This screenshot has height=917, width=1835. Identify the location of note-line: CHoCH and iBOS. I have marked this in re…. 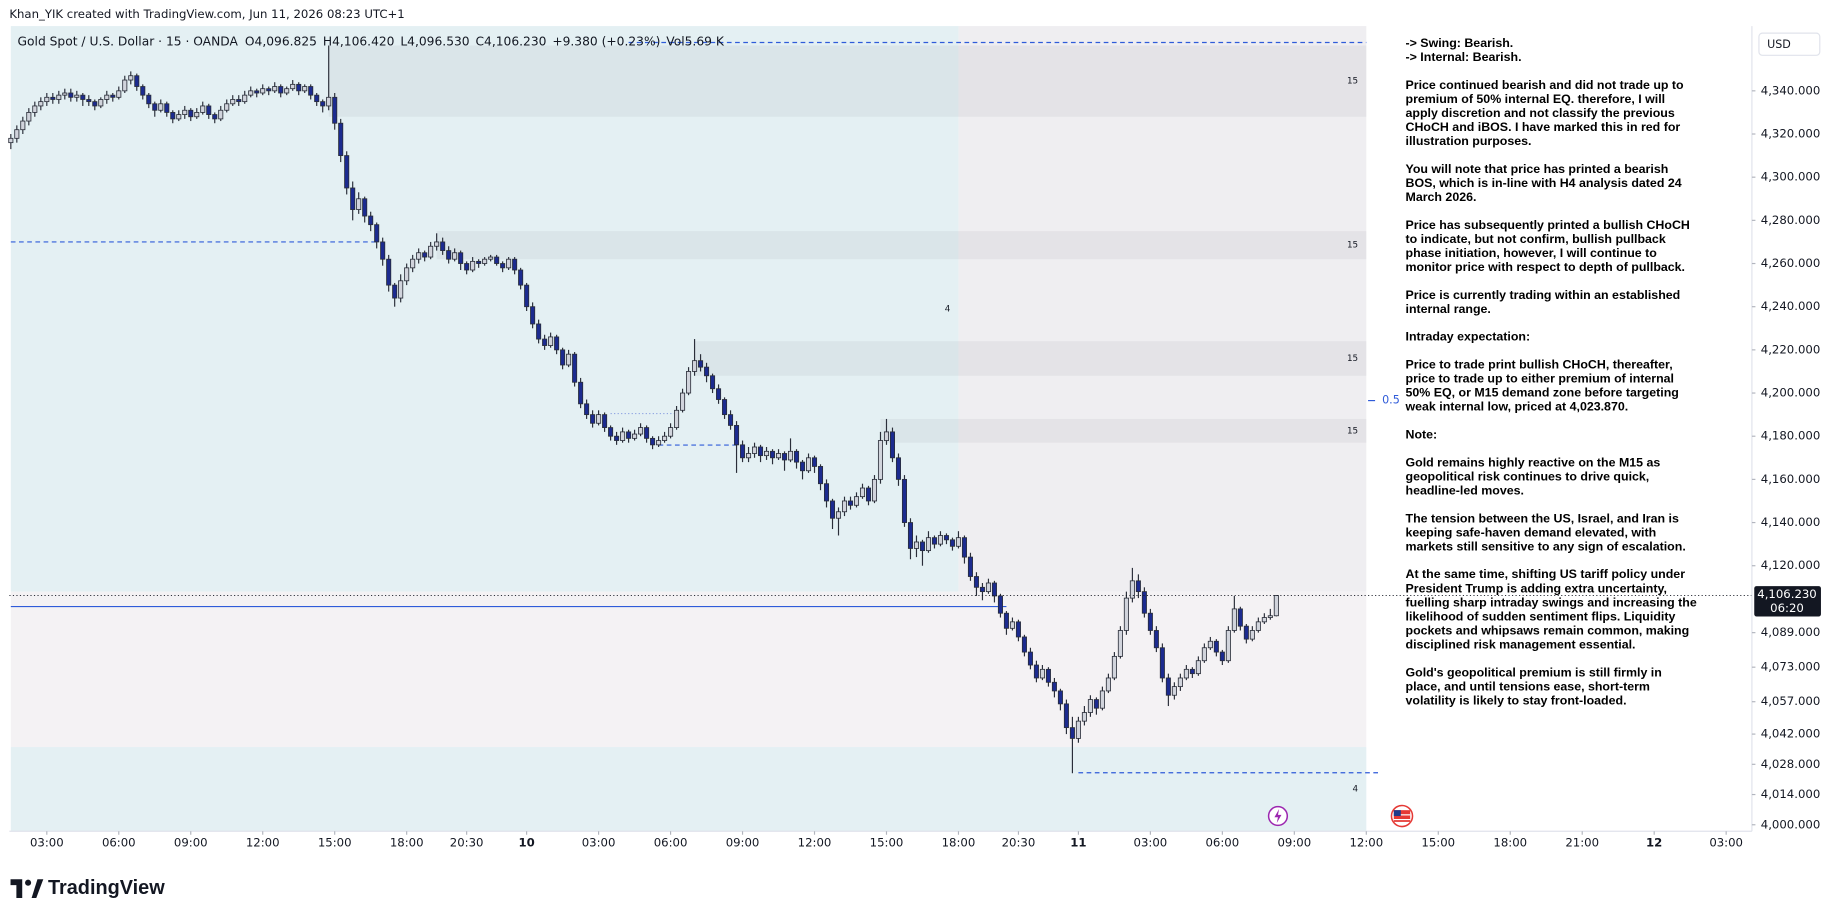
(1543, 127).